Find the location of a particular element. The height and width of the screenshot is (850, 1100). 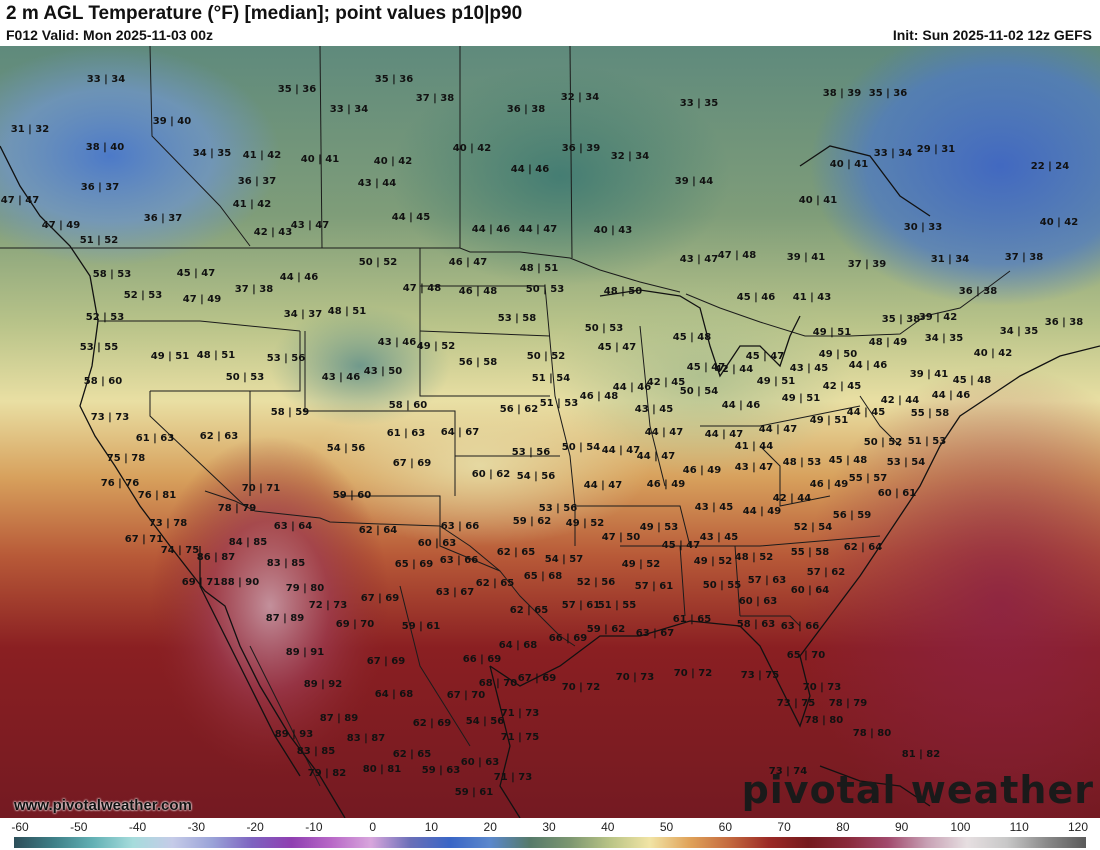

legend-tick-label: 0 is located at coordinates (372, 827).